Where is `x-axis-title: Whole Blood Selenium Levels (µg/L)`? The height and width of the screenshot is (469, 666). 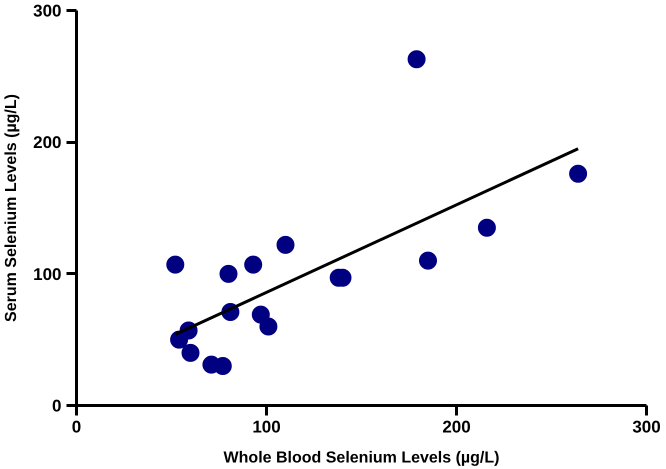
x-axis-title: Whole Blood Selenium Levels (µg/L) is located at coordinates (362, 458).